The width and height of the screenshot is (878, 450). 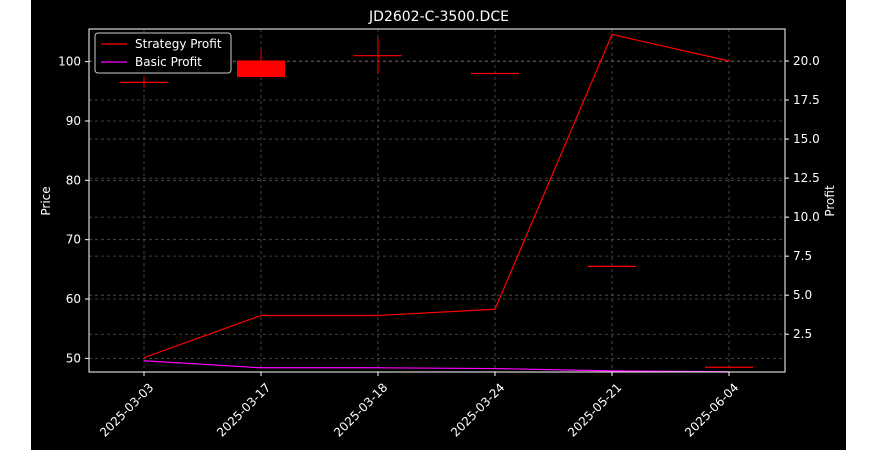 What do you see at coordinates (802, 334) in the screenshot?
I see `right-tick-label: 2.5` at bounding box center [802, 334].